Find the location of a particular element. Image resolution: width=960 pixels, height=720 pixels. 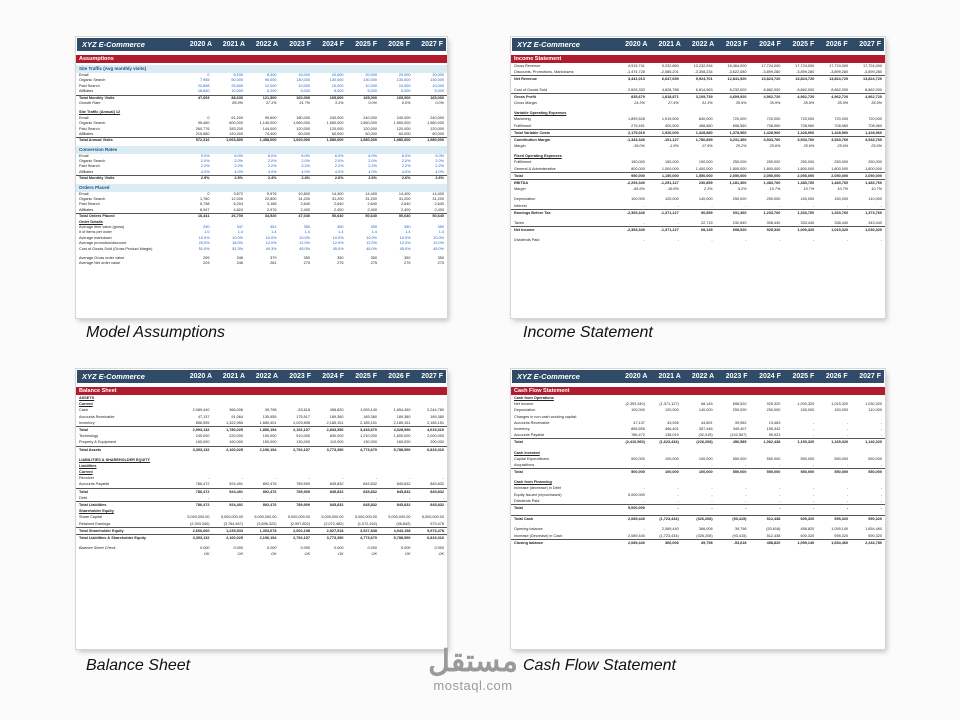

cell-value: 1,428,960 is located at coordinates (772, 132).